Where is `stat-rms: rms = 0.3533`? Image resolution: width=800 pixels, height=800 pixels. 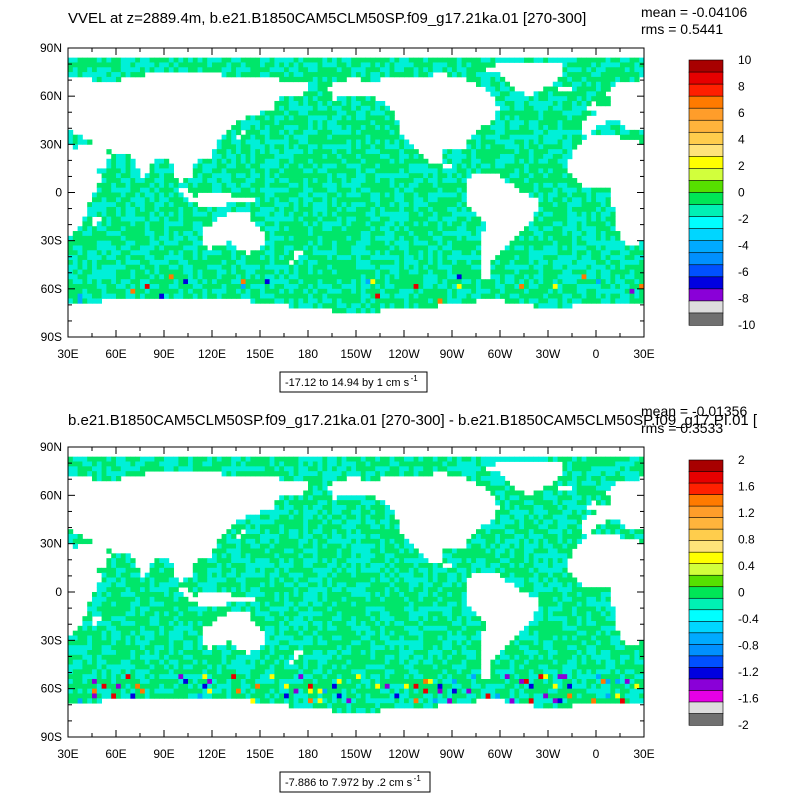
stat-rms: rms = 0.3533 is located at coordinates (682, 428).